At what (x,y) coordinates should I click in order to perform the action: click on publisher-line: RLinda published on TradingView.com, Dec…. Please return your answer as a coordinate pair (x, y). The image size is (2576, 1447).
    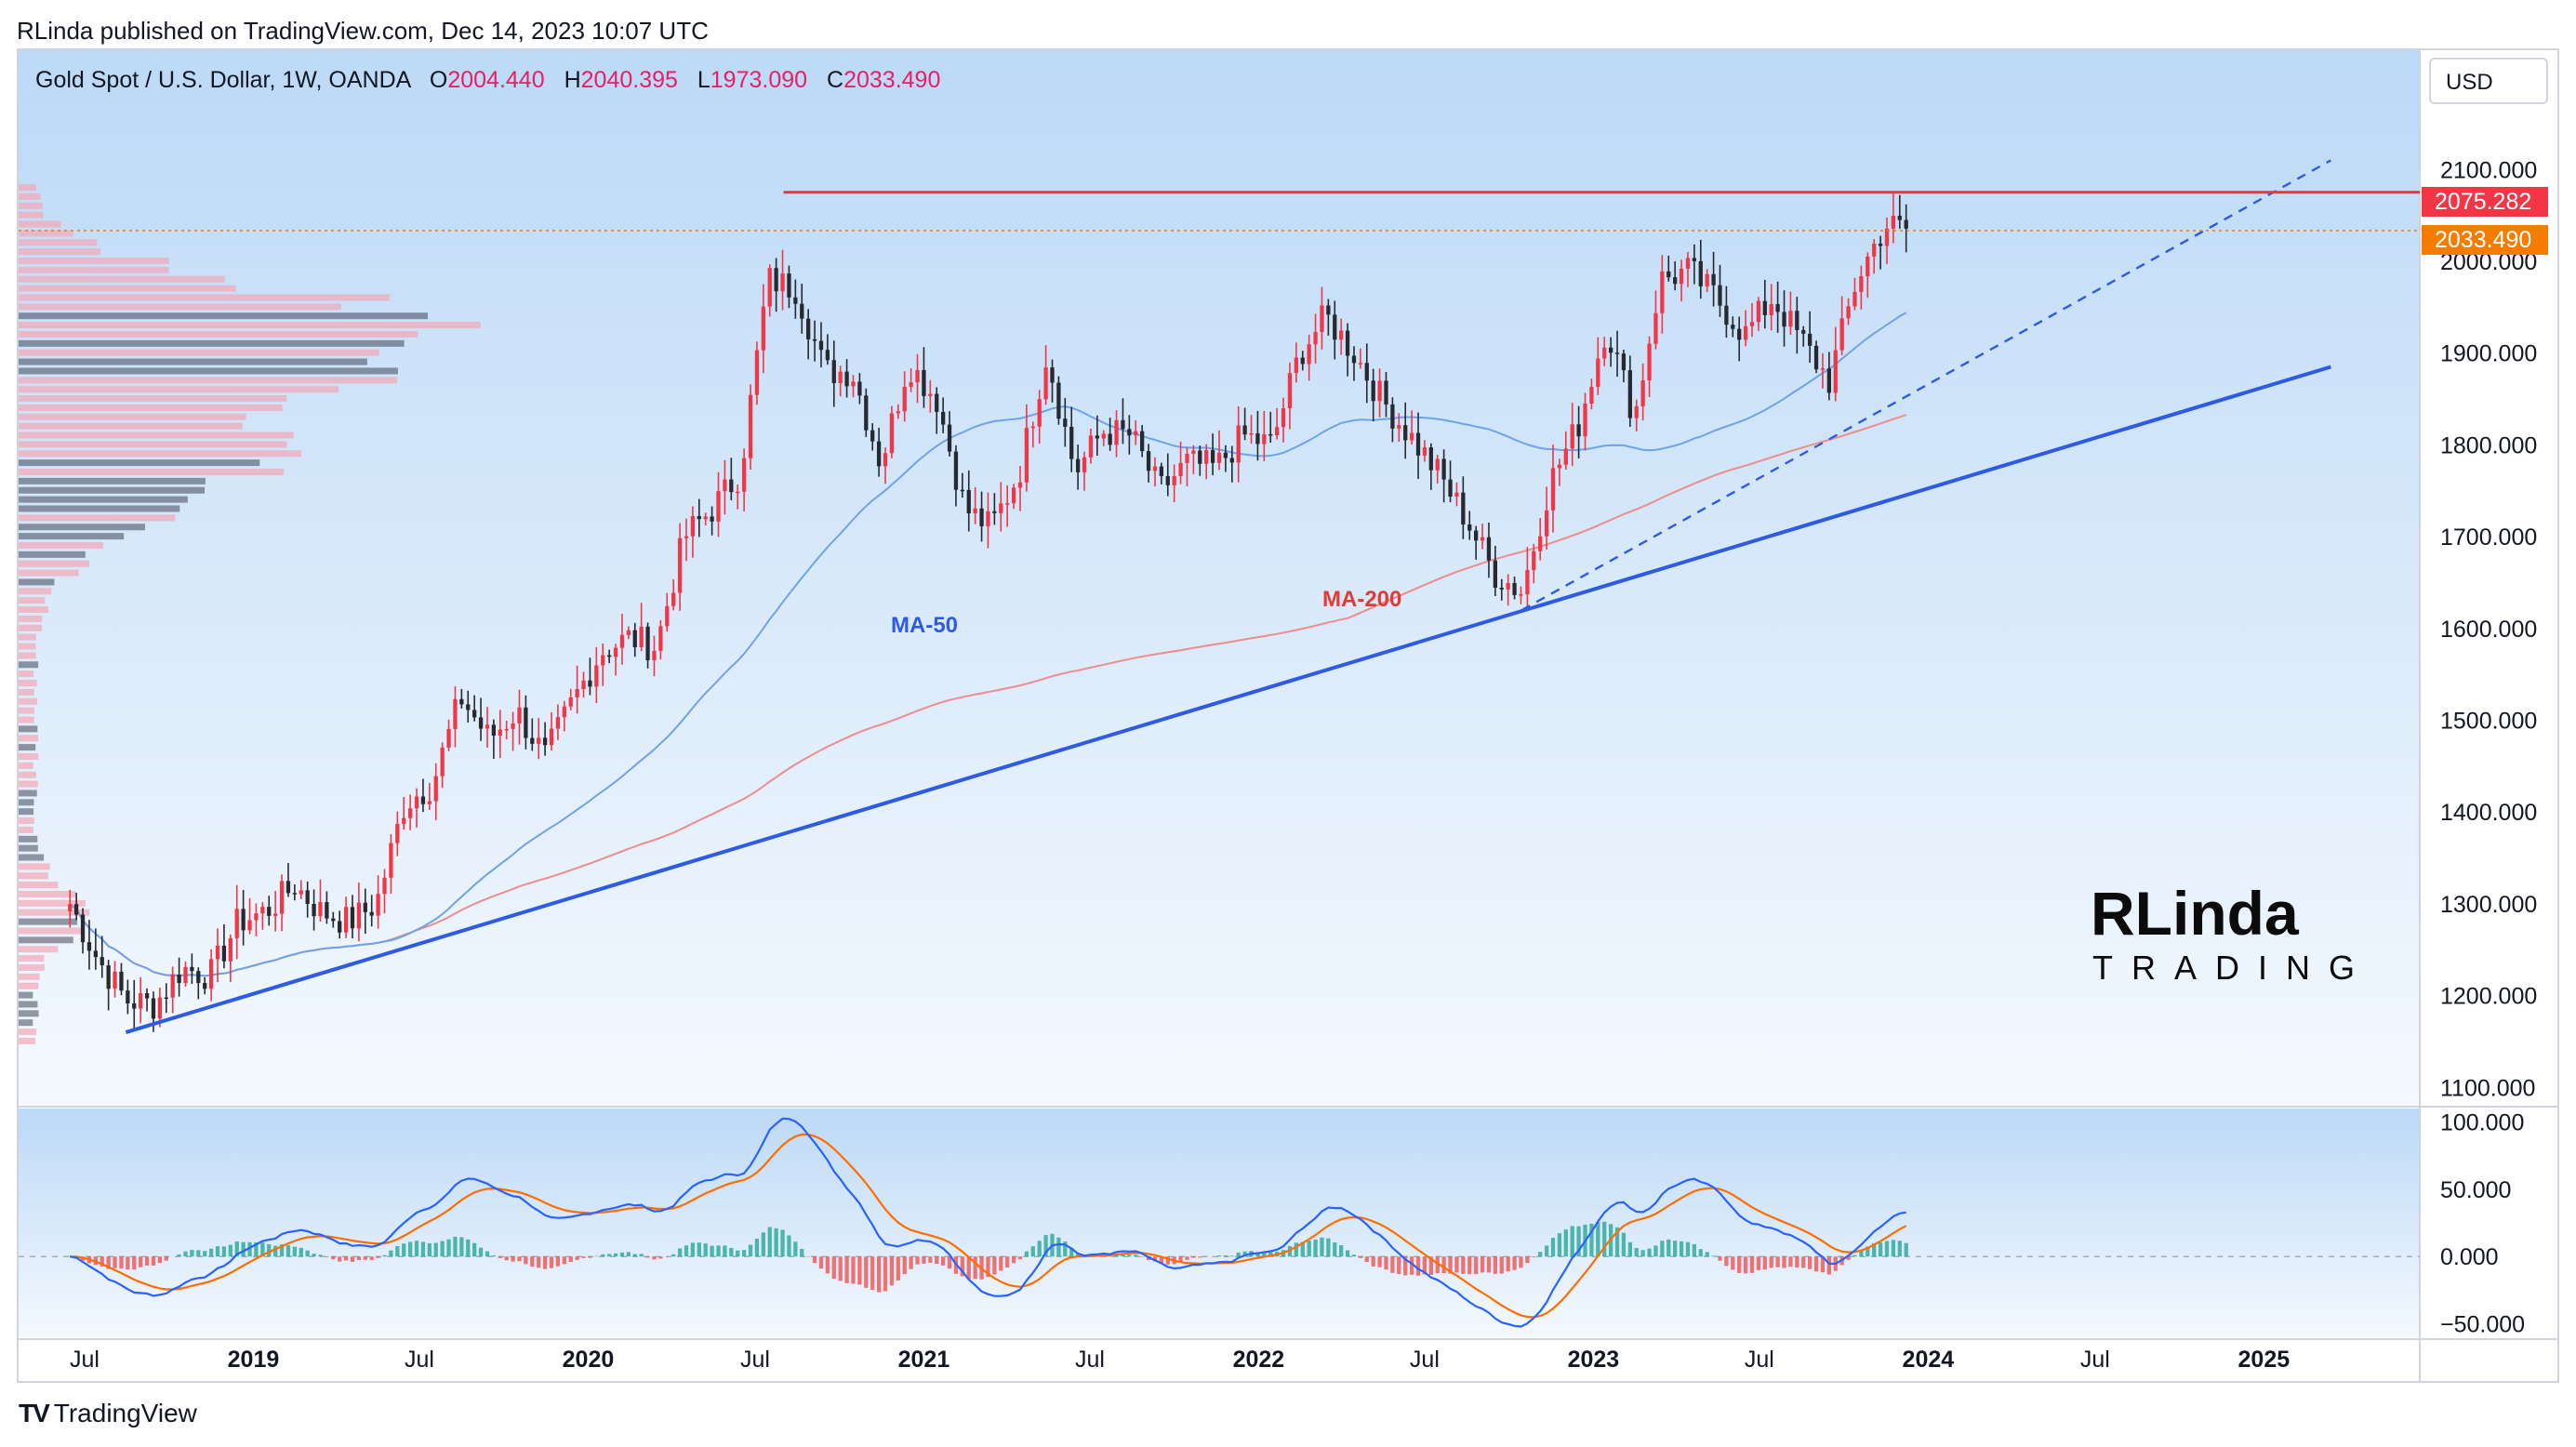
    Looking at the image, I should click on (363, 31).